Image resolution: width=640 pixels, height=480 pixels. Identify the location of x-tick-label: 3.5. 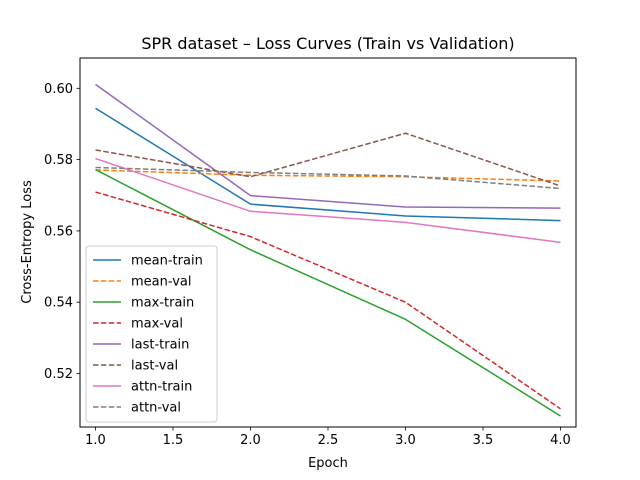
(483, 440).